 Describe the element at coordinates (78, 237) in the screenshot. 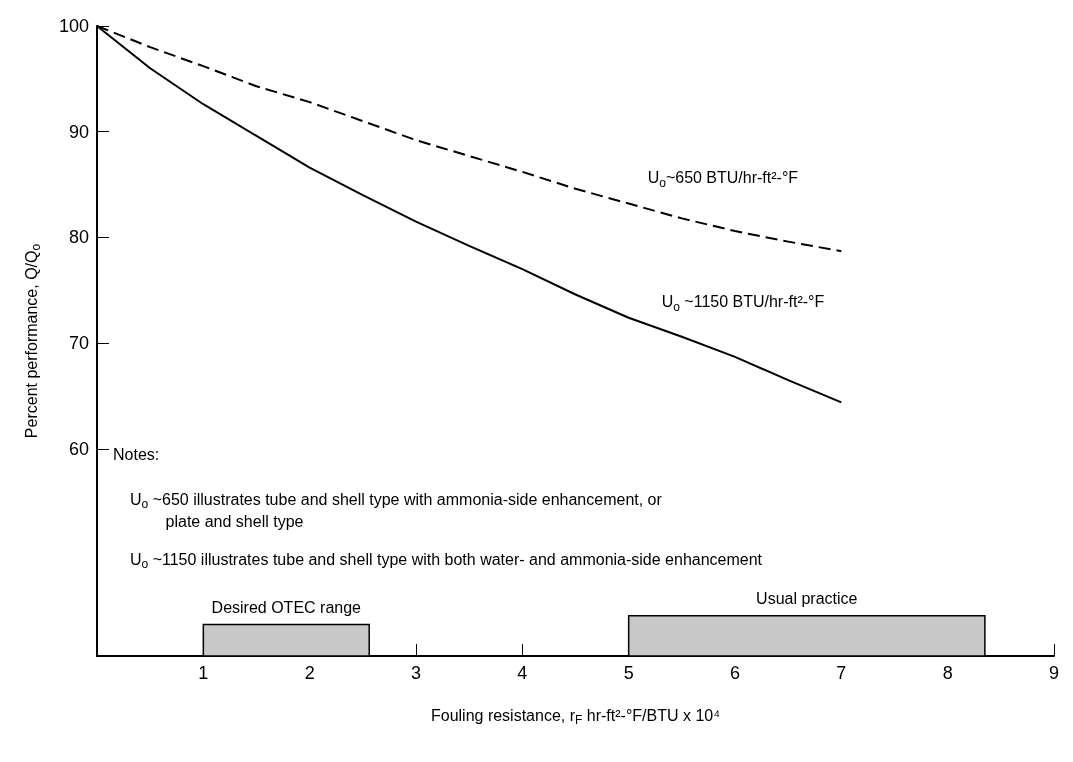

I see `y-tick-label: 80` at that location.